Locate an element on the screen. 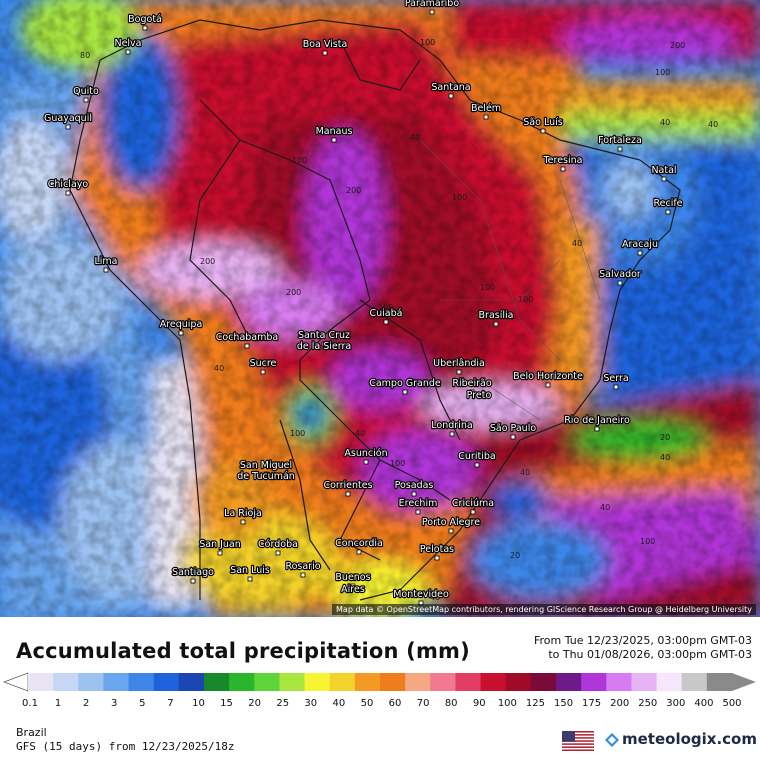  city-aracaju: Aracaju is located at coordinates (640, 247).